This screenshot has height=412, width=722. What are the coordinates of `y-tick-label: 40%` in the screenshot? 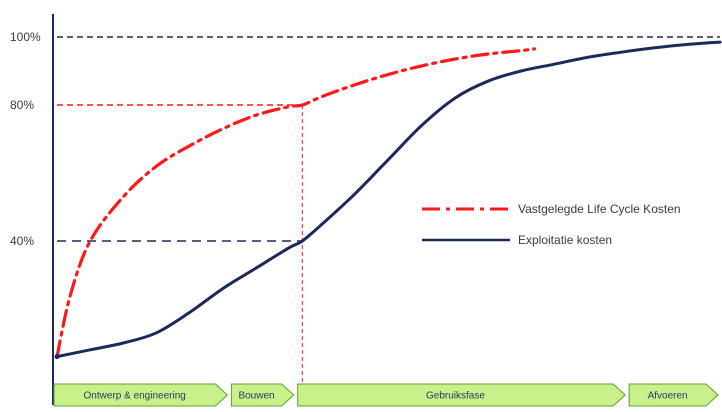 It's located at (22, 241).